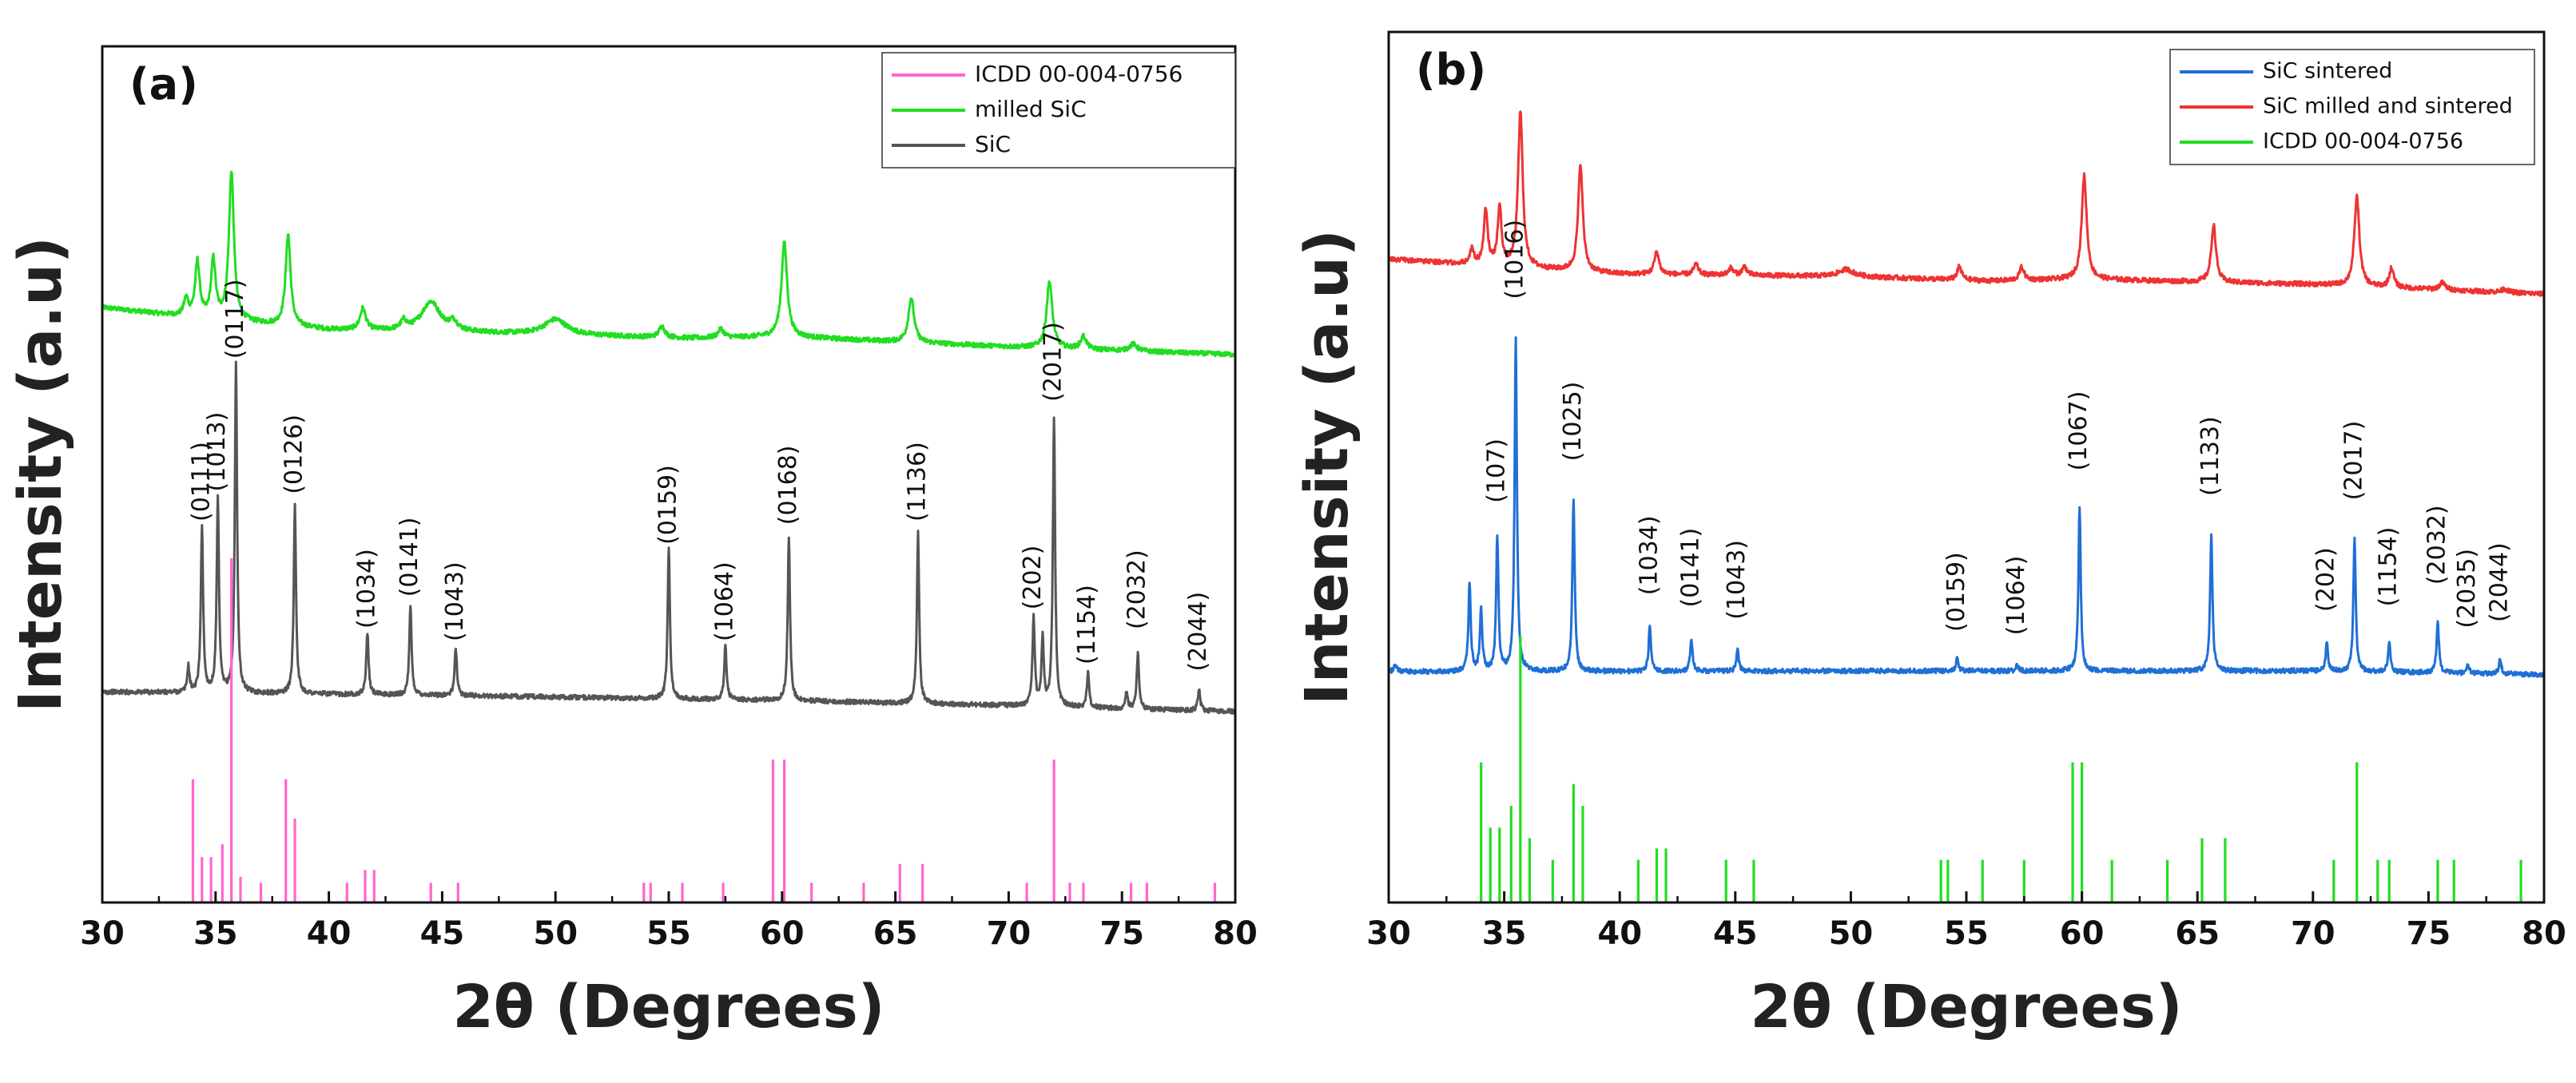 The image size is (2576, 1083). Describe the element at coordinates (917, 482) in the screenshot. I see `peak-label: (1136)` at that location.